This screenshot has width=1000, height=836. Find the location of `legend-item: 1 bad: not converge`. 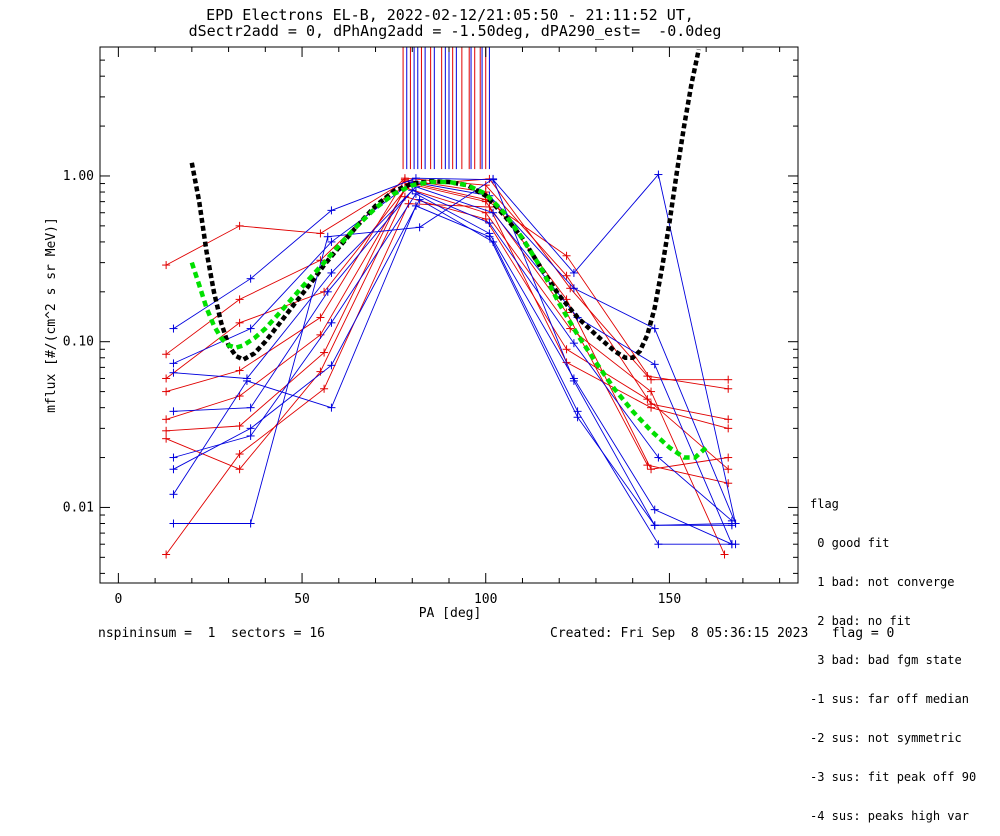

legend-item: 1 bad: not converge is located at coordinates (882, 582).